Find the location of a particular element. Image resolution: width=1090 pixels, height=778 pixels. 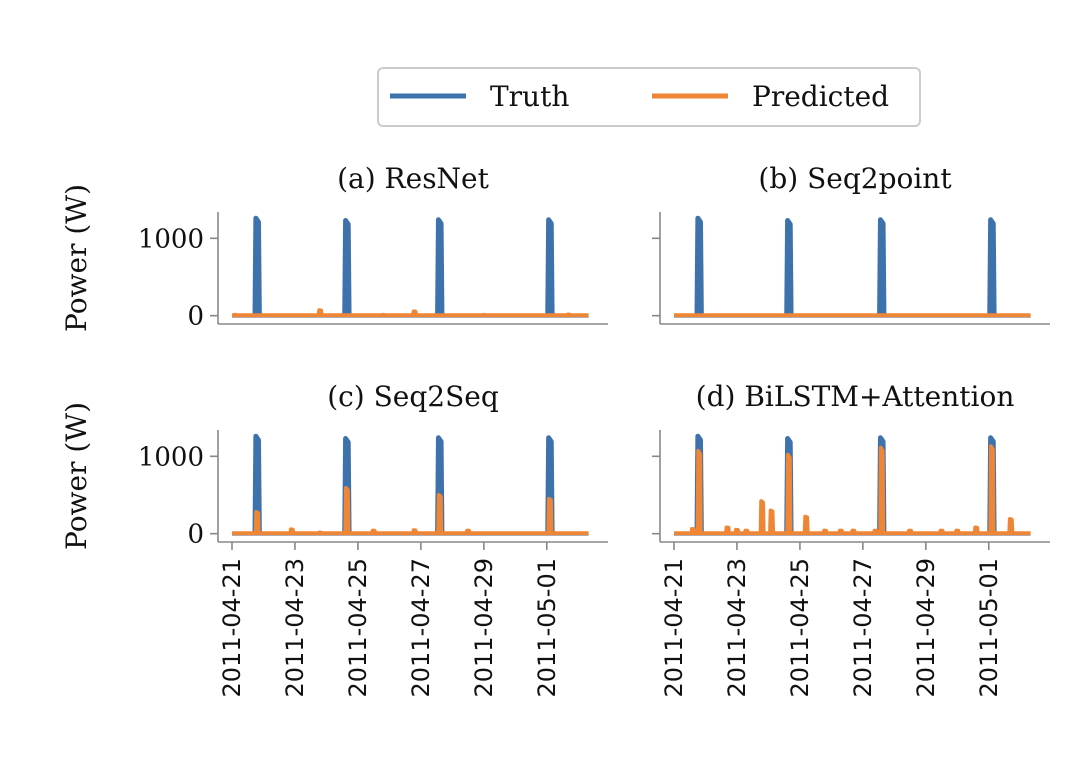

subplot-1: (a) ResNet 0 1000 Power (W) is located at coordinates (334, 247).